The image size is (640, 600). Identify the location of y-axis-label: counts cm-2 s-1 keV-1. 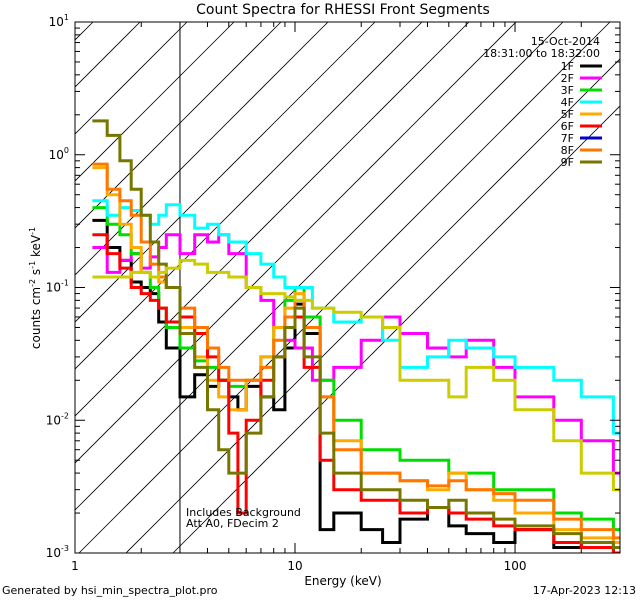
(35, 288).